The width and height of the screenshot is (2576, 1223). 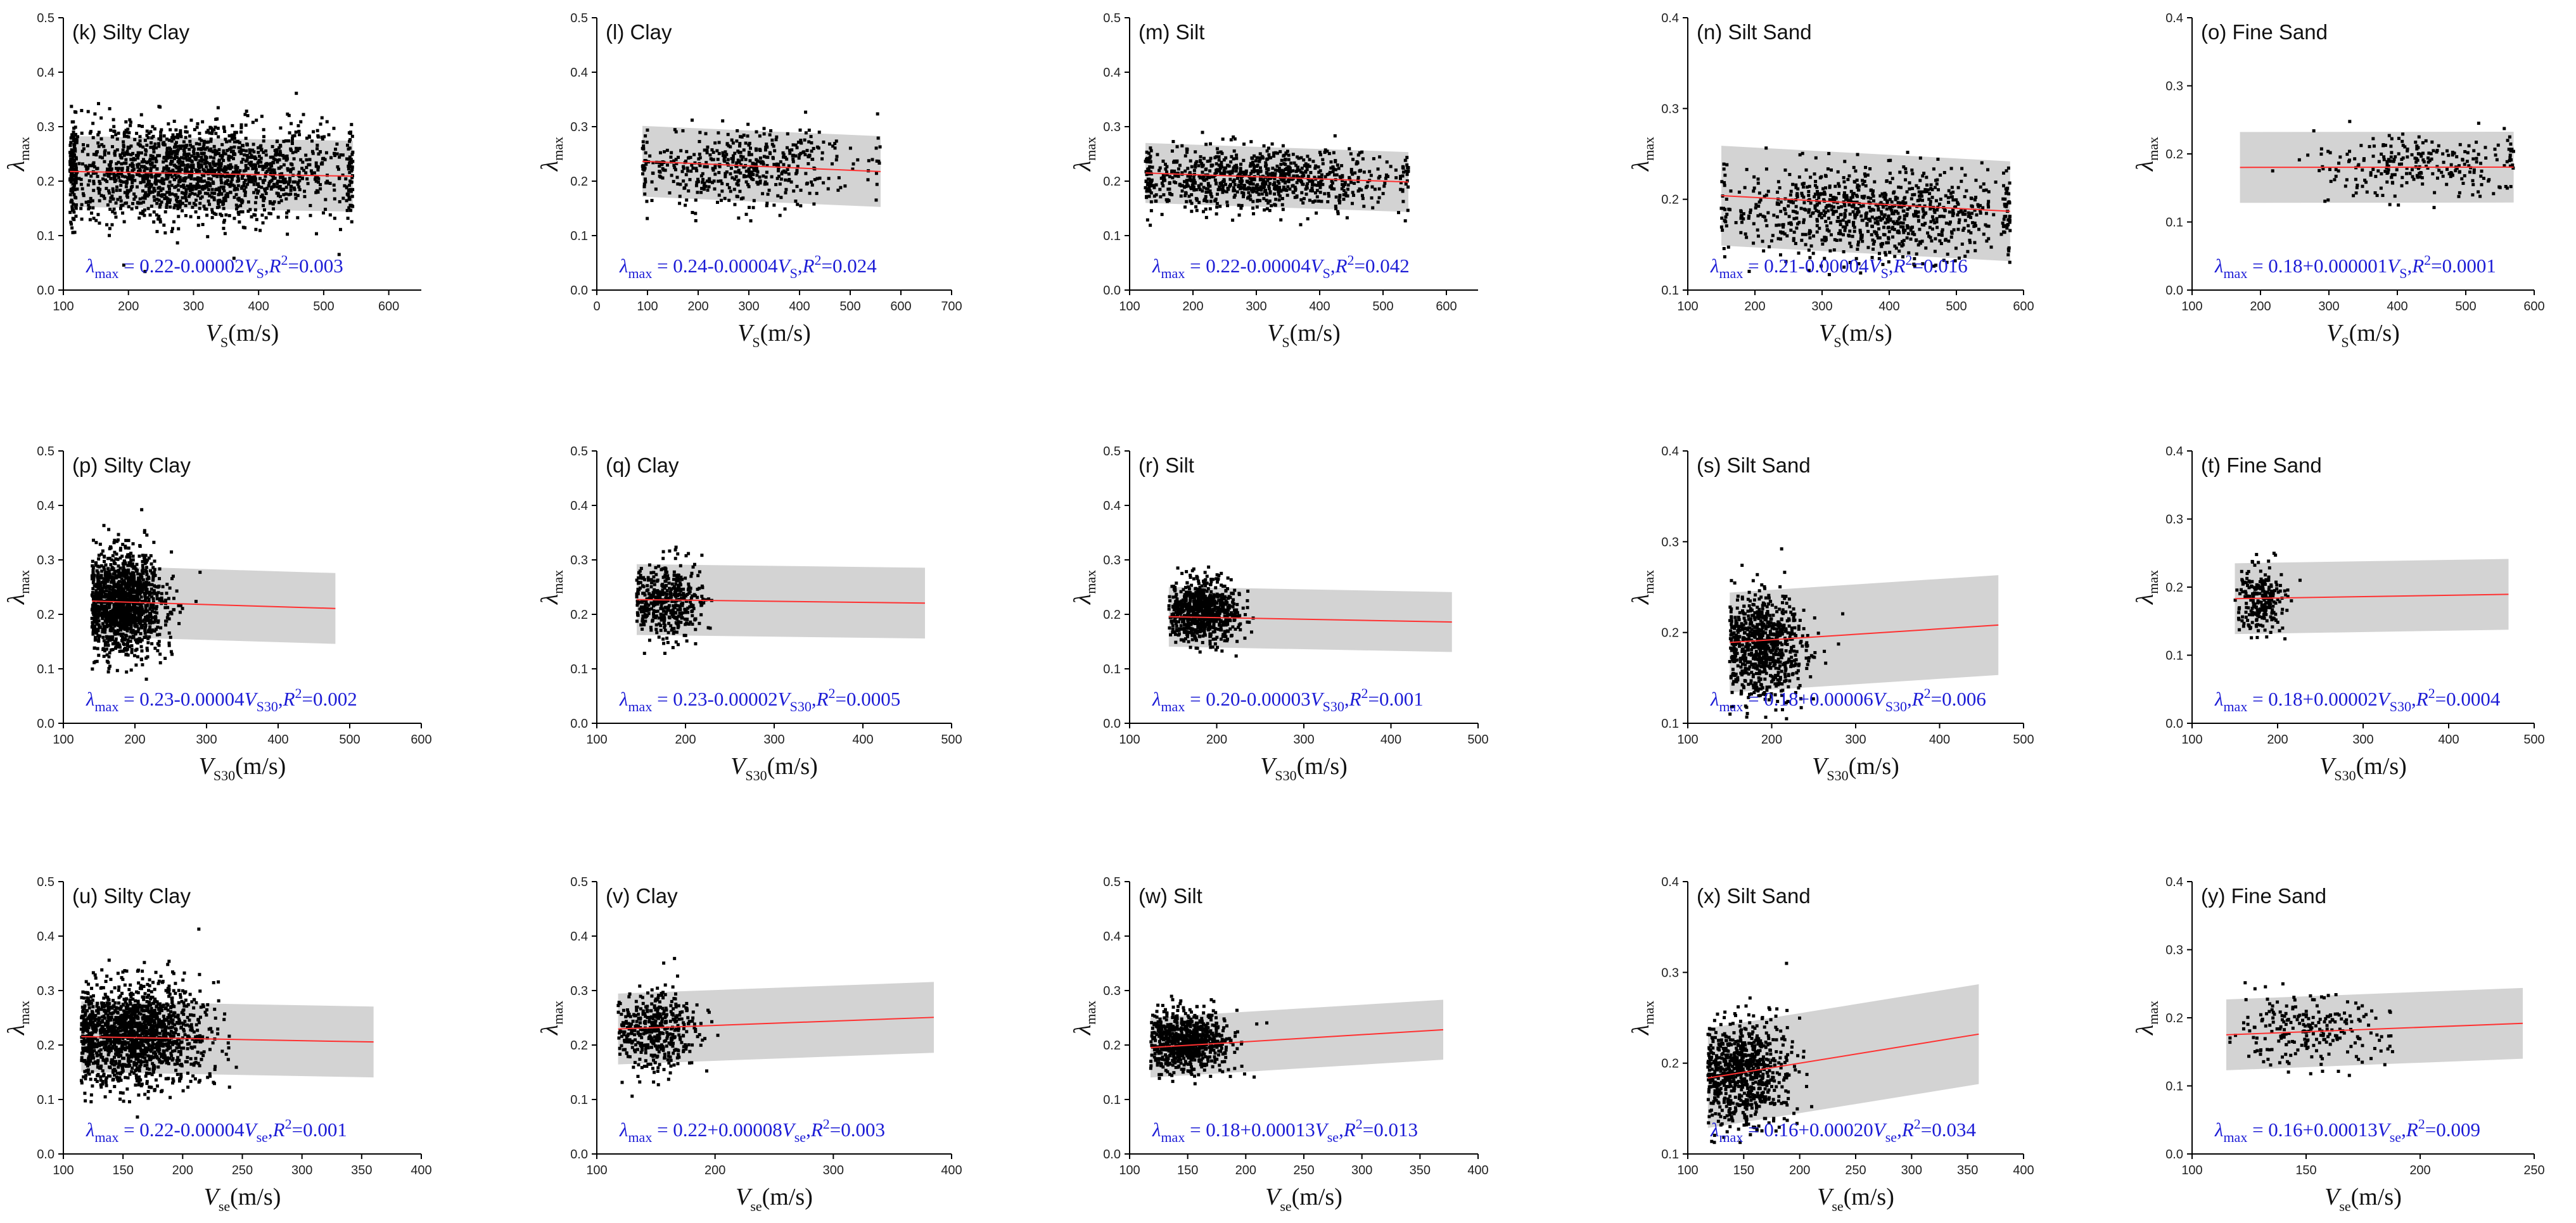 What do you see at coordinates (1112, 18) in the screenshot?
I see `y-tick-label: 0.5` at bounding box center [1112, 18].